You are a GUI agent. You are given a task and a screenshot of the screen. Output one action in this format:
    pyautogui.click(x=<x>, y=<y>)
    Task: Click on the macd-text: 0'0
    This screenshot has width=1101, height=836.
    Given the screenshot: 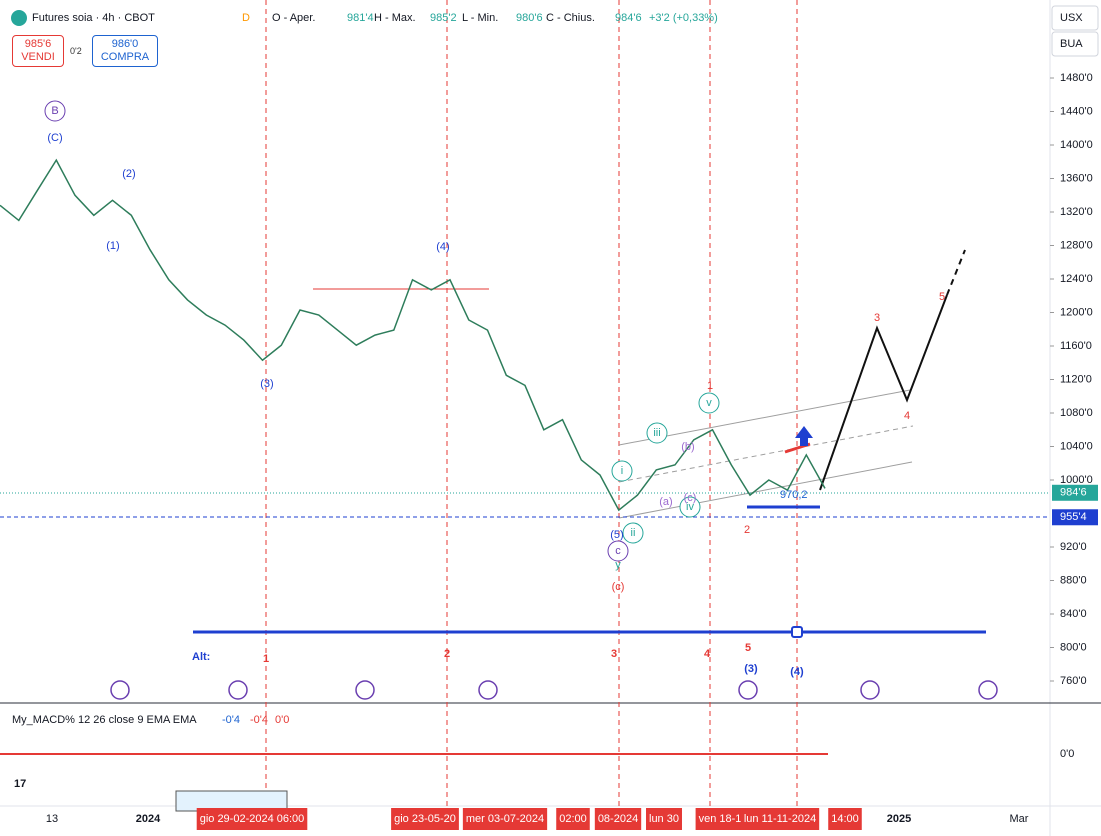 What is the action you would take?
    pyautogui.click(x=282, y=720)
    